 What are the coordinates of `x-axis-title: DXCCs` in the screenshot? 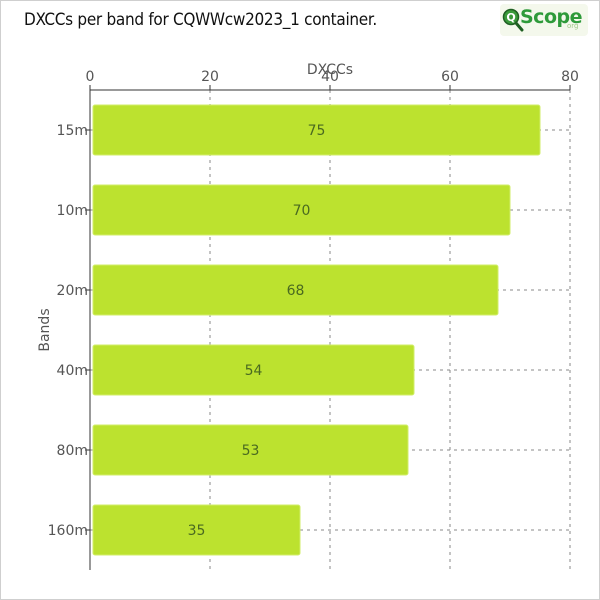 It's located at (330, 70).